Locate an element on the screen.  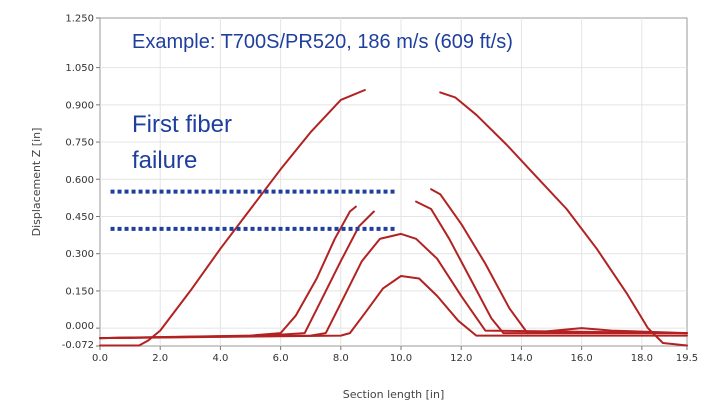
y-tick-label: 0.300 is located at coordinates (79, 254).